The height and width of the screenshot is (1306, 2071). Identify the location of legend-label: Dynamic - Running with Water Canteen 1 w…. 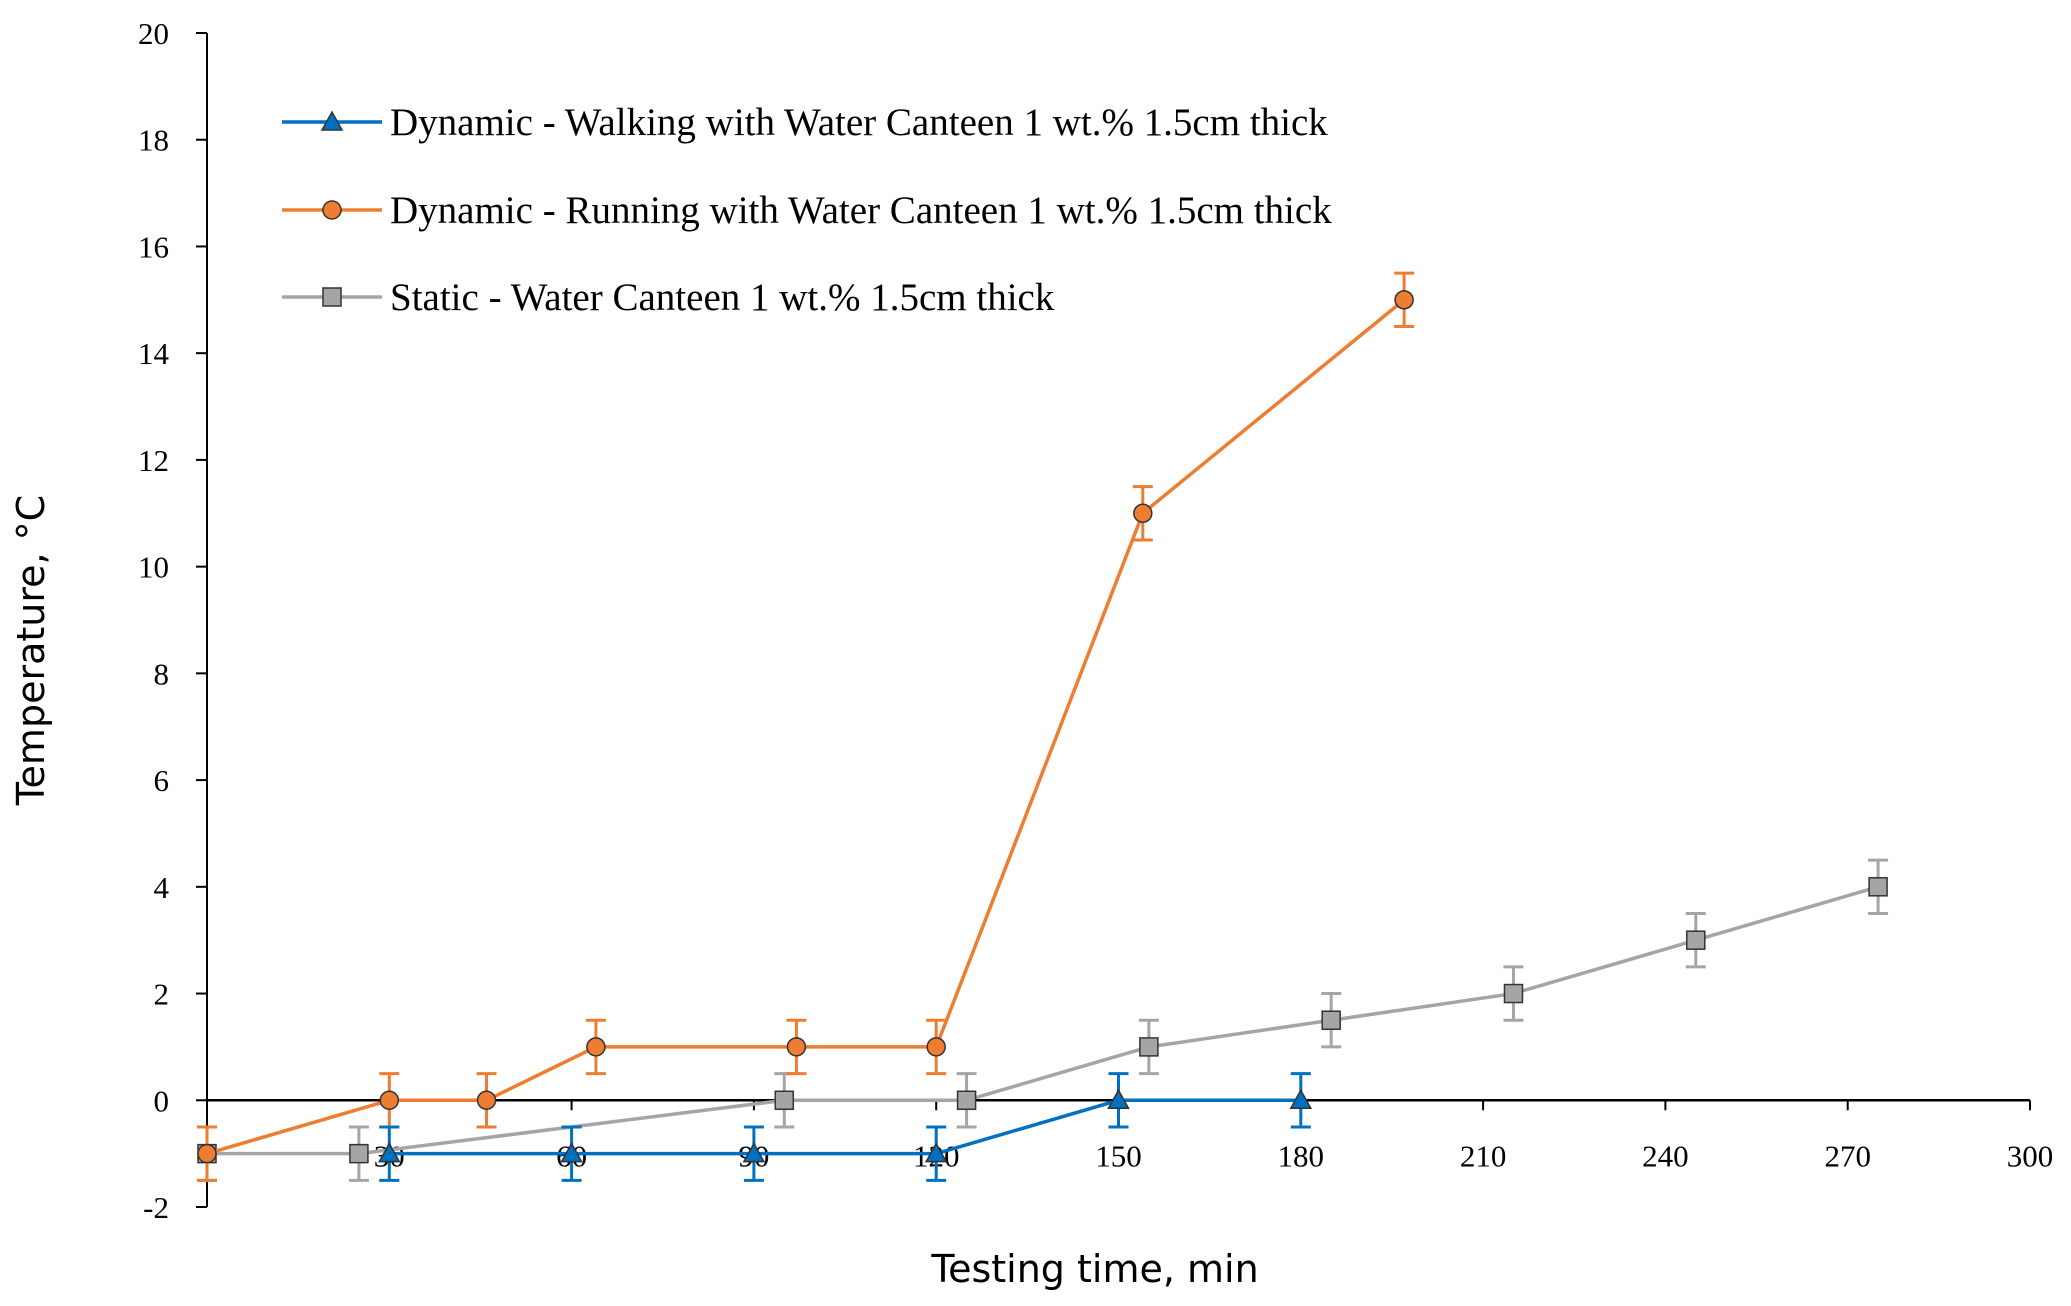
(861, 210).